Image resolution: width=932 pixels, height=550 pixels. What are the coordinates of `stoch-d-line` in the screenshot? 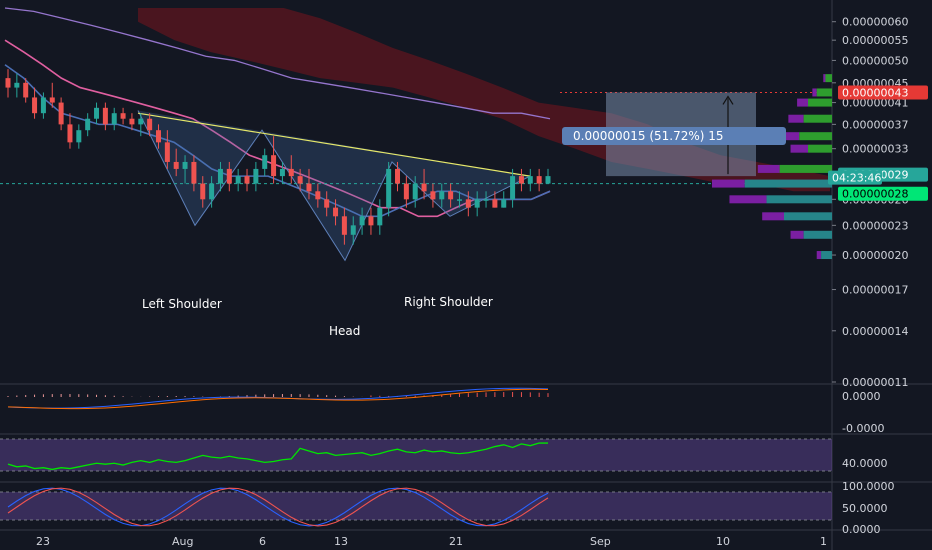 It's located at (278, 507).